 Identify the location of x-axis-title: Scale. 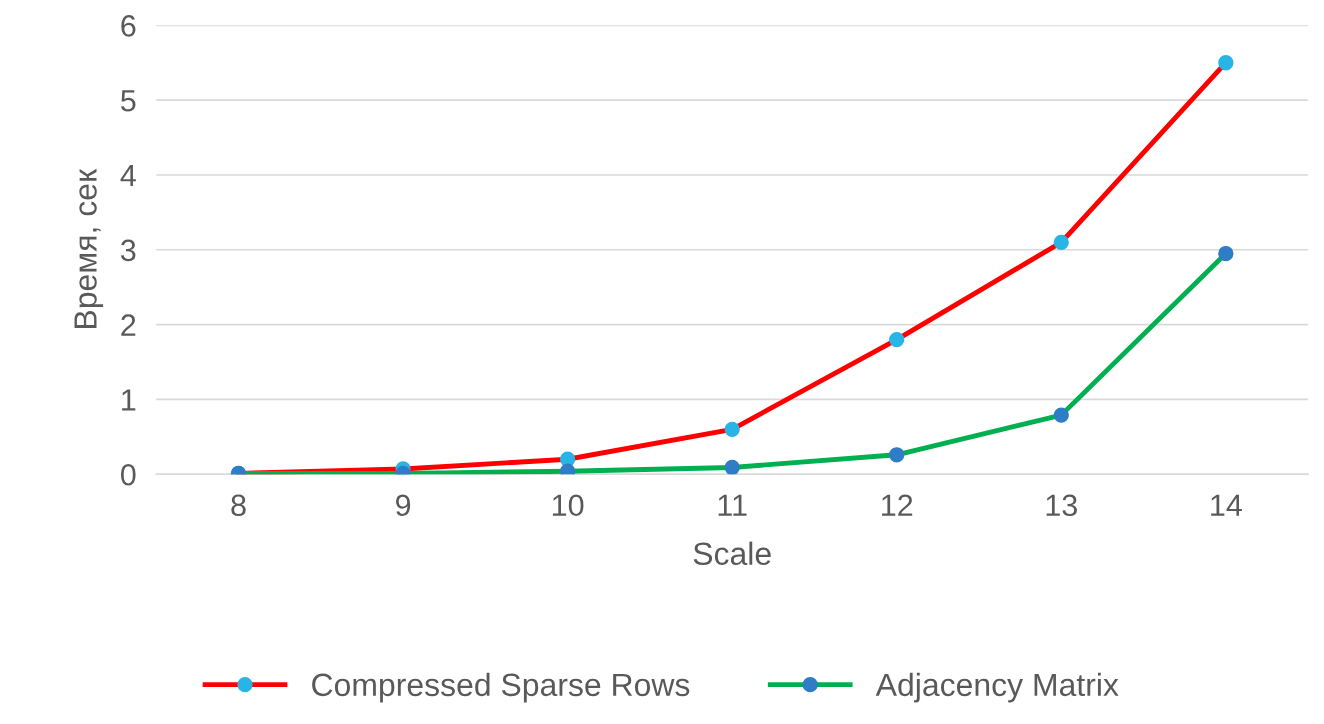
(732, 553).